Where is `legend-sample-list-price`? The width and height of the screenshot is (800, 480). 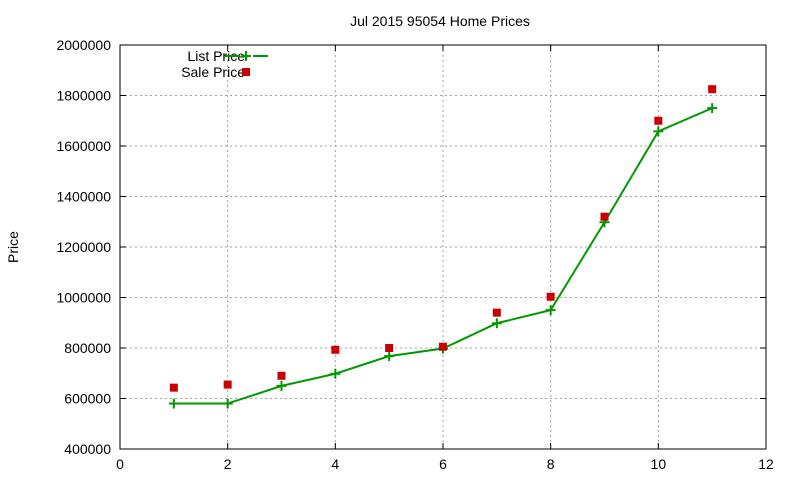 legend-sample-list-price is located at coordinates (246, 56).